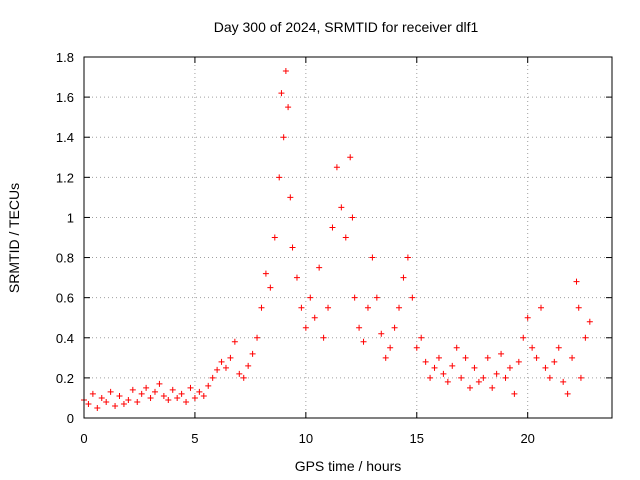  Describe the element at coordinates (65, 137) in the screenshot. I see `y-tick-label: 1.4` at that location.